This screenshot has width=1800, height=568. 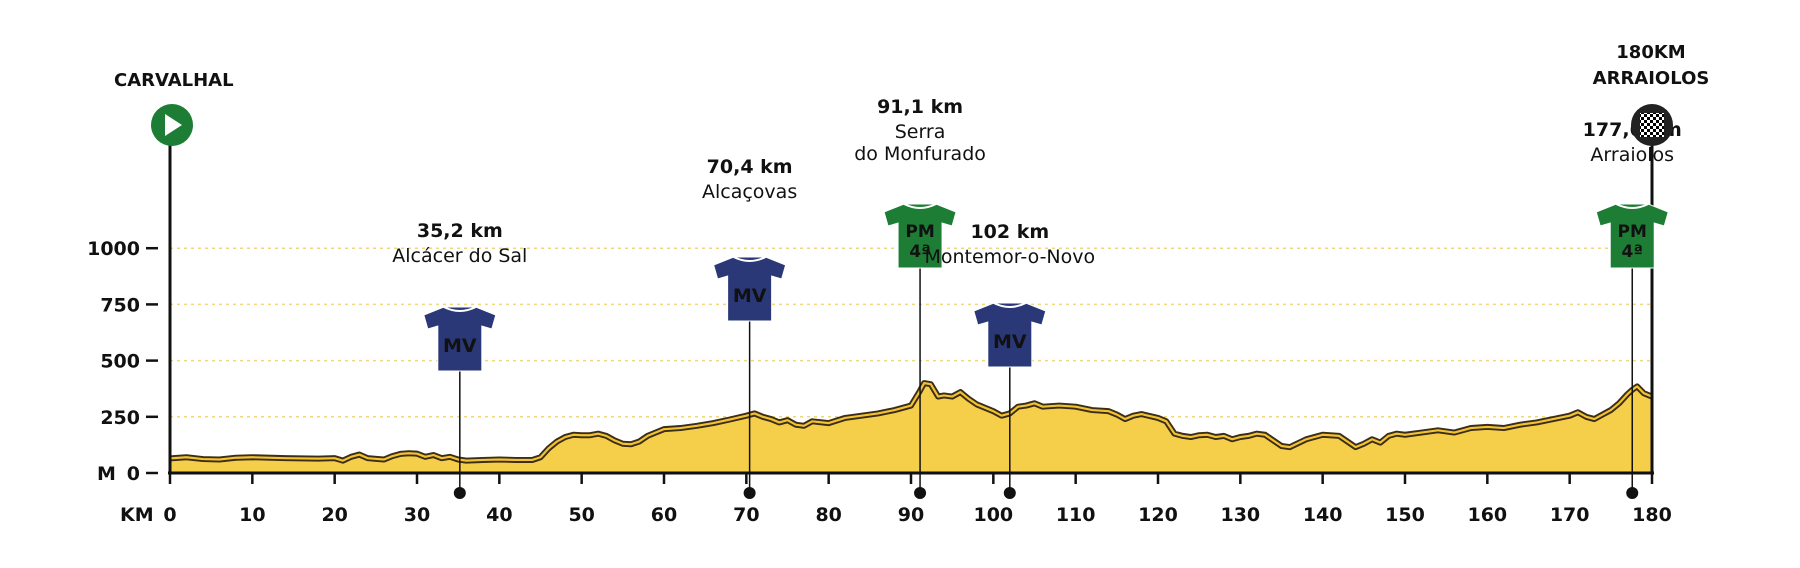 I want to click on x-axis-label: KM, so click(x=137, y=515).